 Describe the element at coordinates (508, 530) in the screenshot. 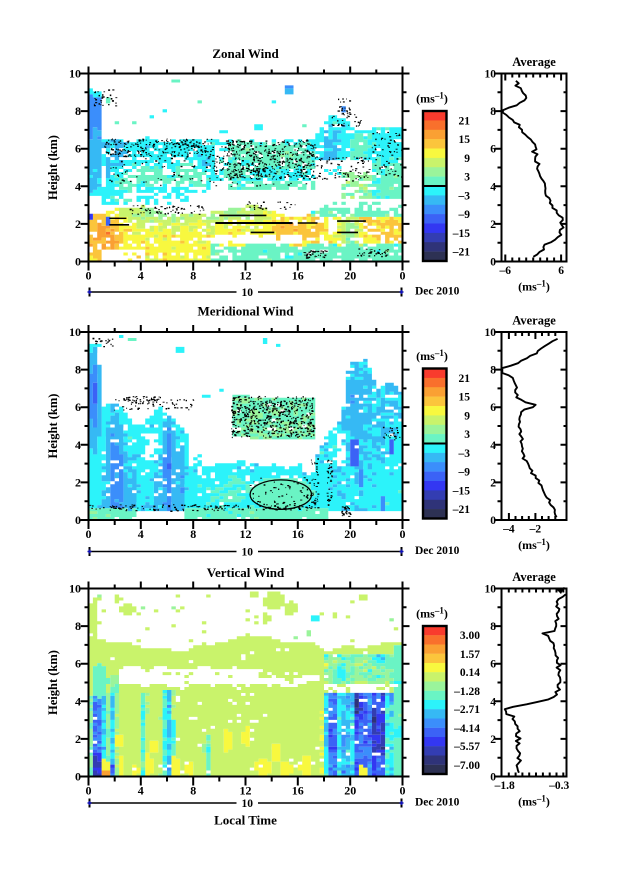

I see `svg-text: –4` at that location.